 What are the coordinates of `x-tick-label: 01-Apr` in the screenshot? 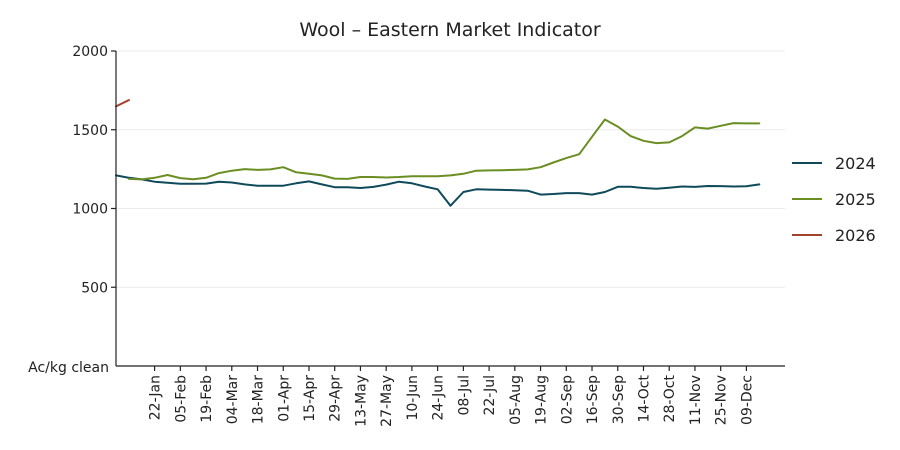 It's located at (284, 398).